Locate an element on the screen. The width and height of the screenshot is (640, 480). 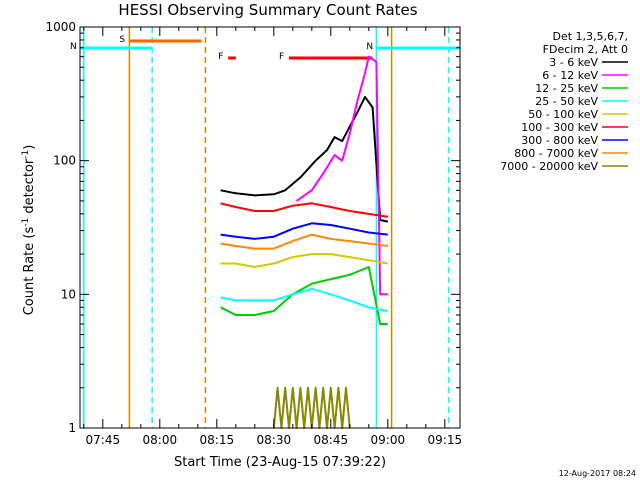
y-tick-label: 100 is located at coordinates (64, 161).